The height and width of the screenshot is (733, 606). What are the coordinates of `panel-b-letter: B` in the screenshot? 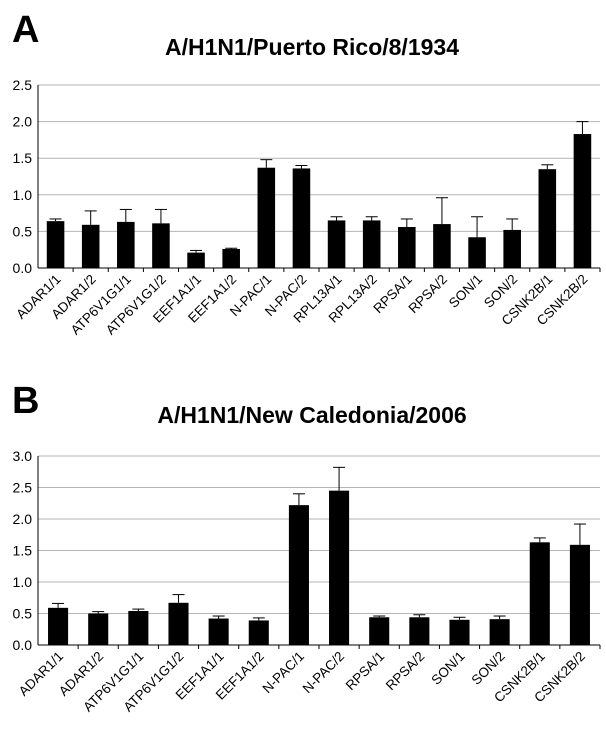 It's located at (25, 401).